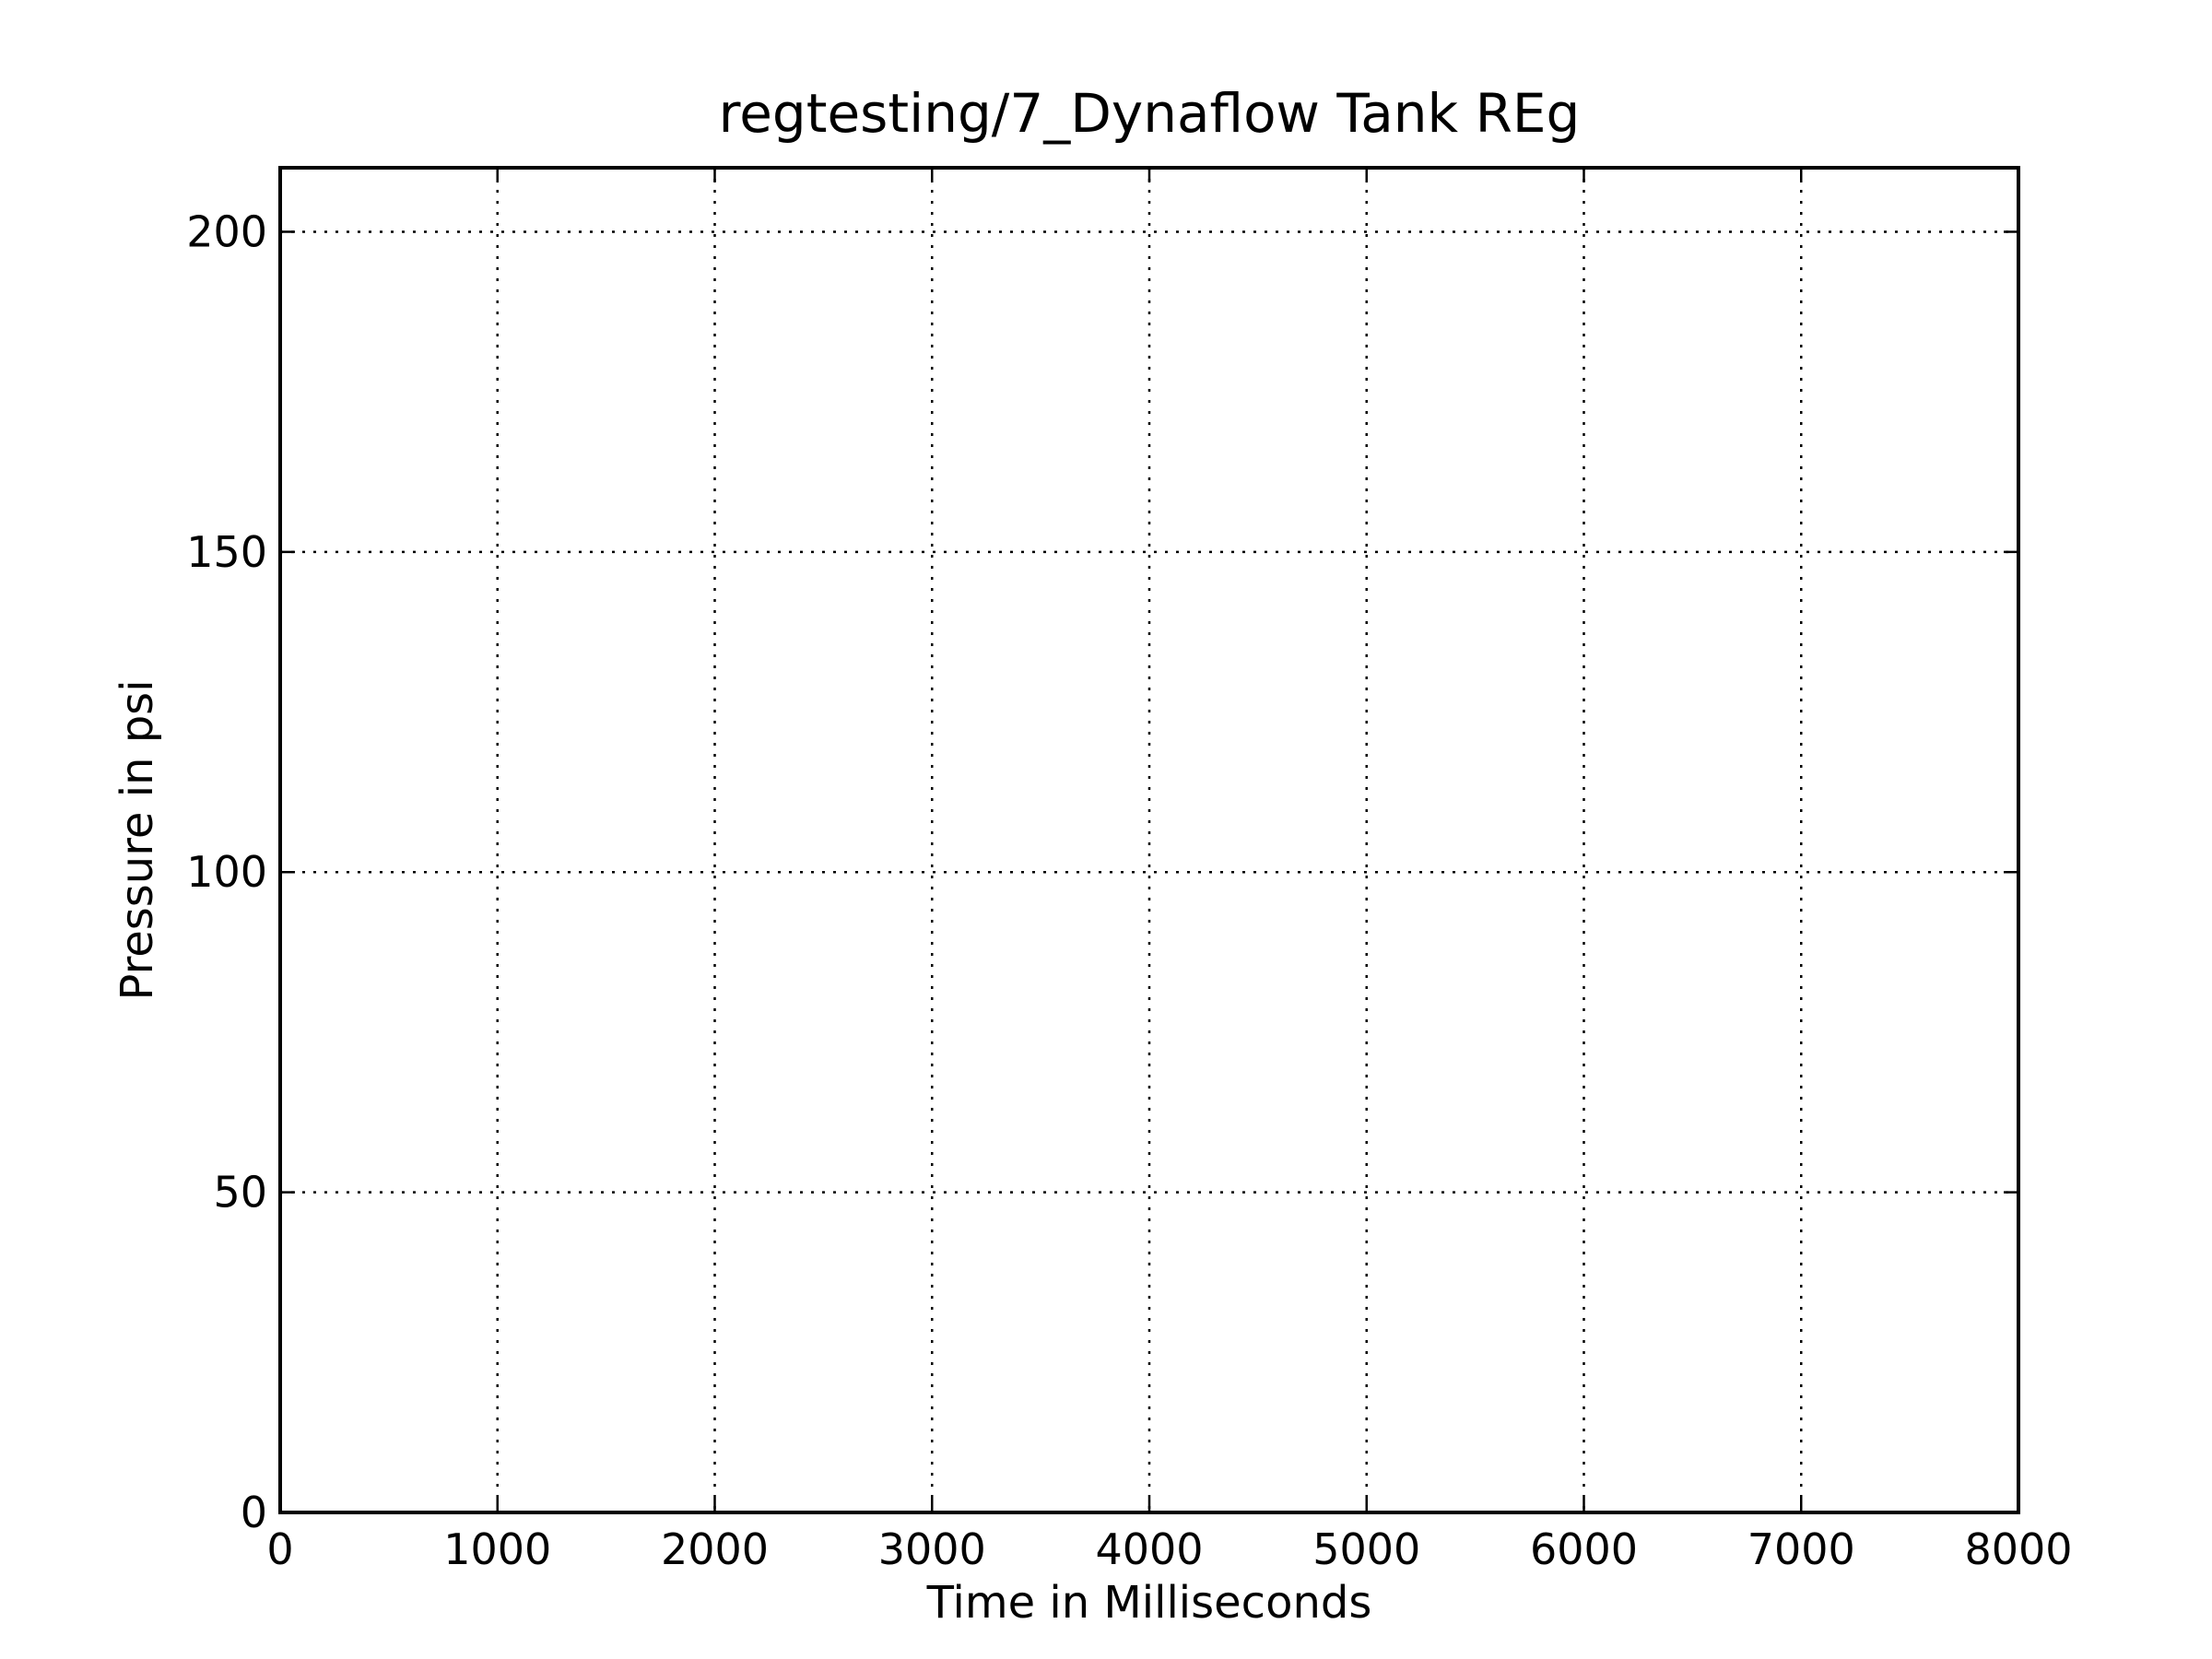 This screenshot has height=1659, width=2212. What do you see at coordinates (715, 1549) in the screenshot?
I see `x-tick-label: 2000` at bounding box center [715, 1549].